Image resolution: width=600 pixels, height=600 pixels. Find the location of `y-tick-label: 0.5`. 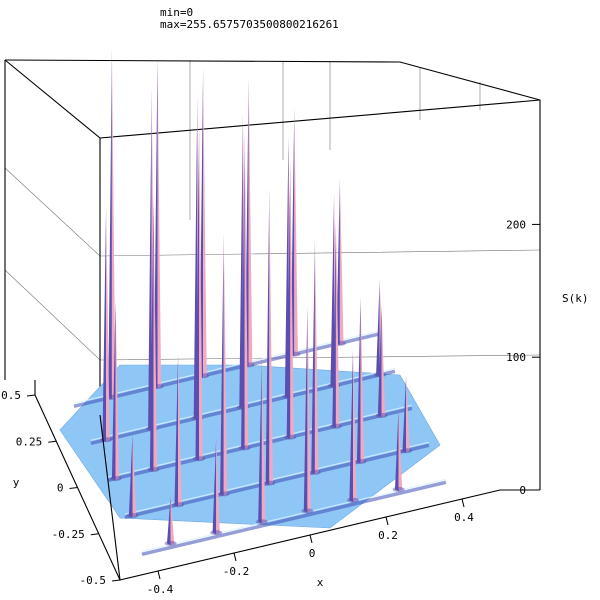

y-tick-label: 0.5 is located at coordinates (11, 395).